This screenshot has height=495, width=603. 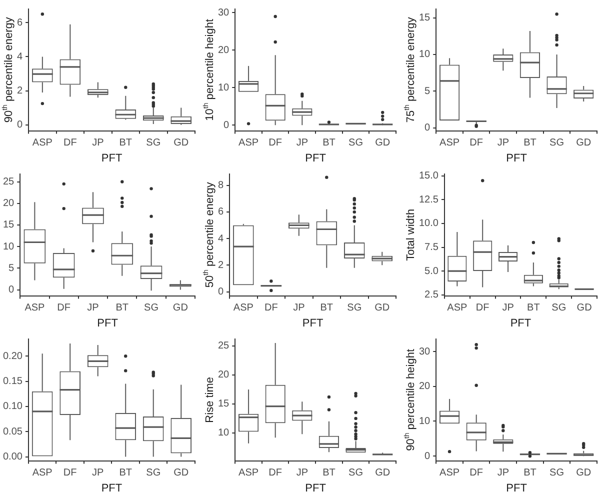 I want to click on y-tick-label: 0.20, so click(x=12, y=356).